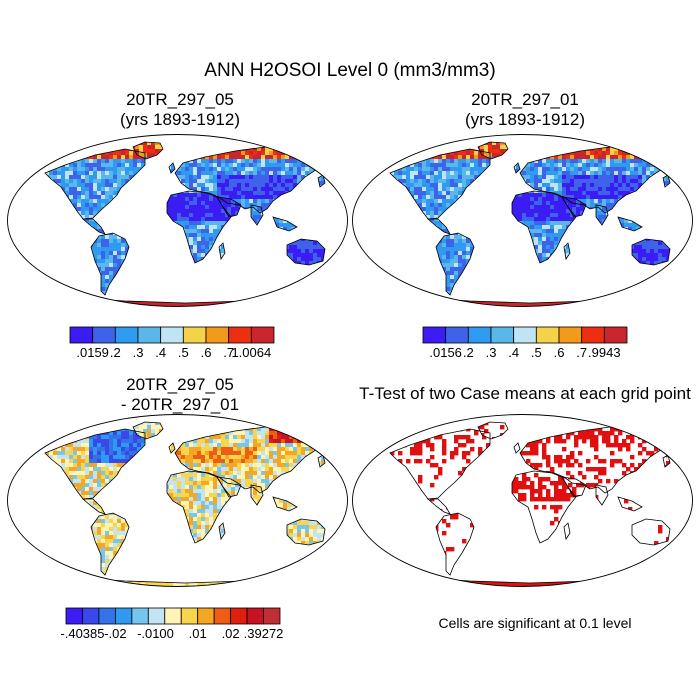 The image size is (700, 700). I want to click on panel3-case-name: 20TR_297_05, so click(180, 384).